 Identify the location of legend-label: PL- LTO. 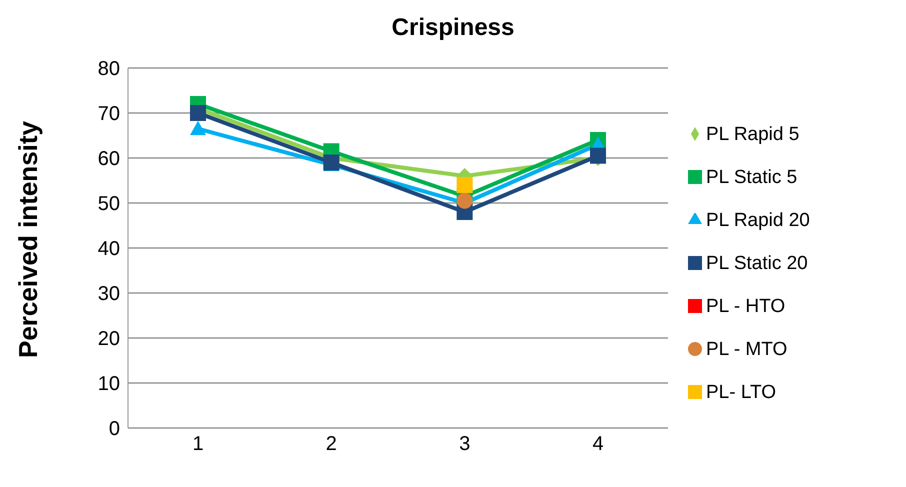
(741, 392).